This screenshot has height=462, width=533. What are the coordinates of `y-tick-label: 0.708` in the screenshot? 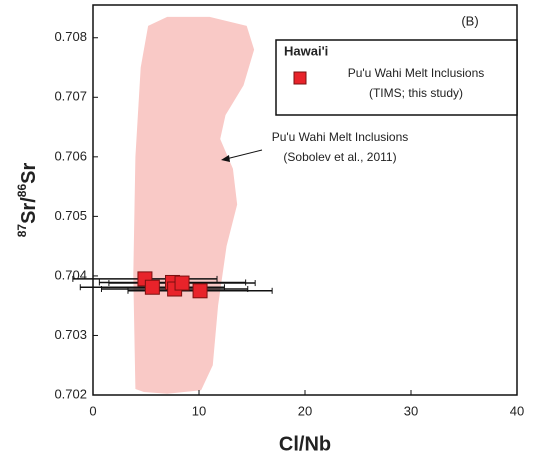 It's located at (70, 36).